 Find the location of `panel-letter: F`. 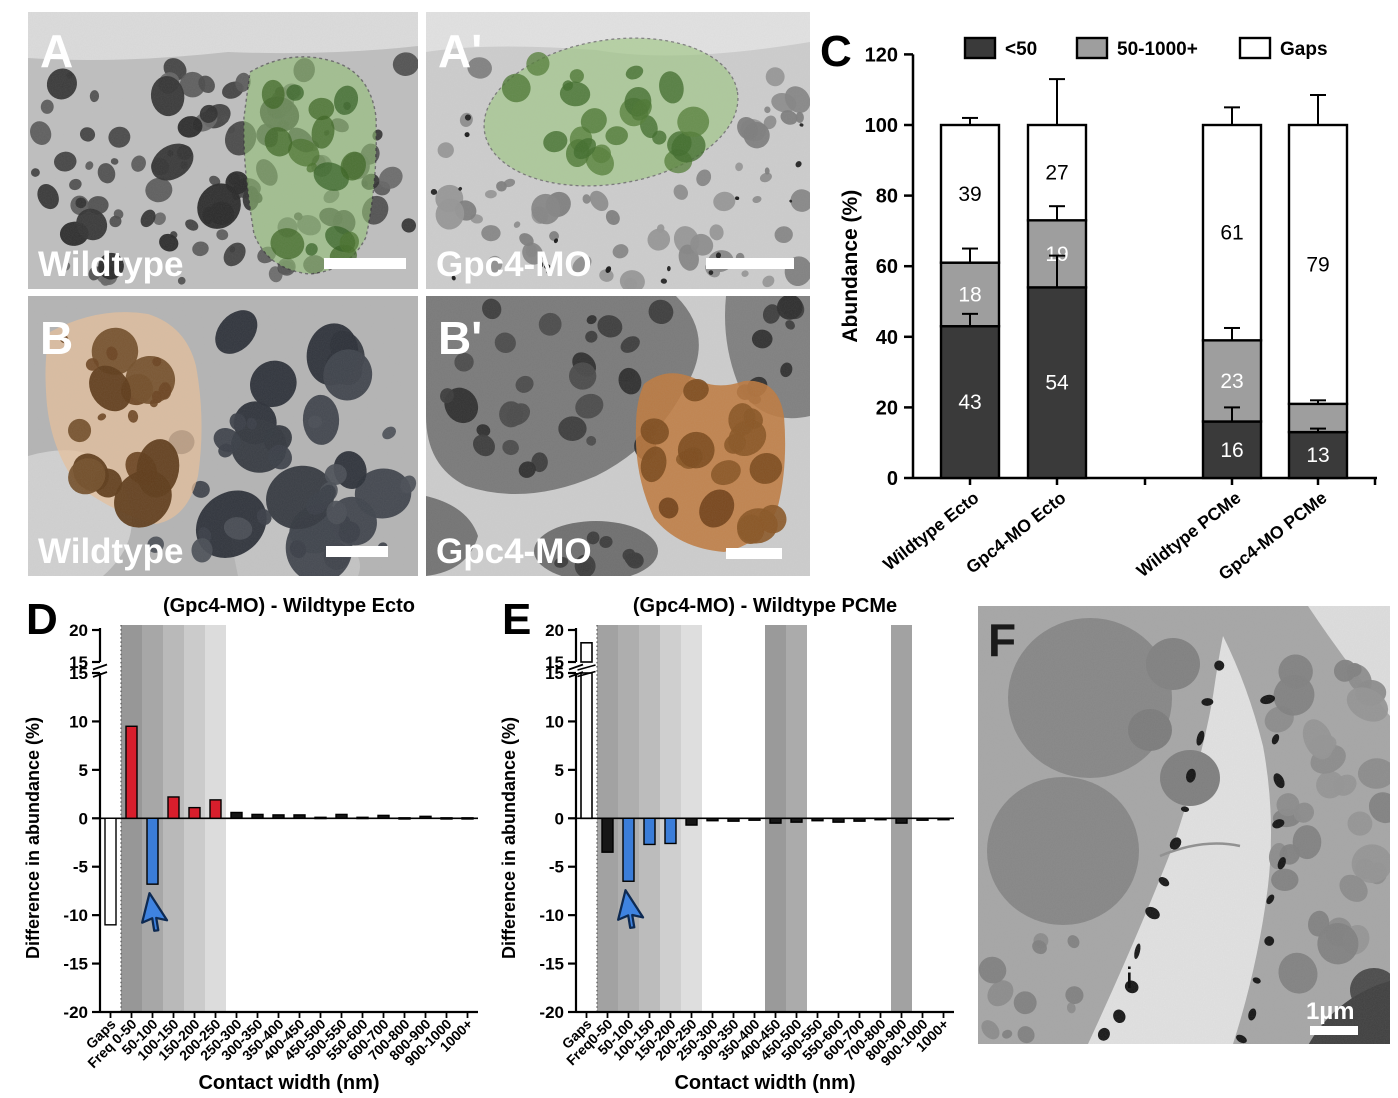

panel-letter: F is located at coordinates (1002, 640).